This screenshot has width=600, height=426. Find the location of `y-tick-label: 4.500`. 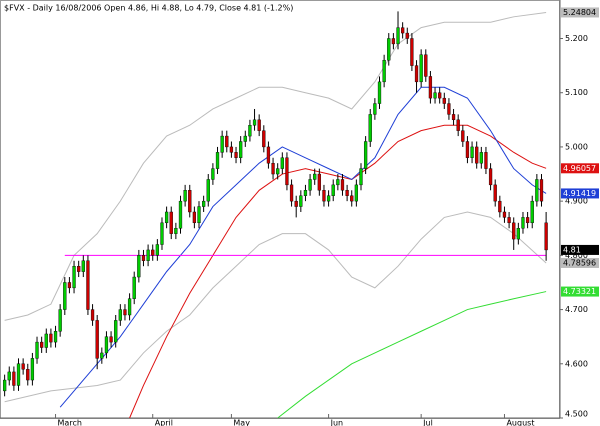

y-tick-label: 4.500 is located at coordinates (576, 414).